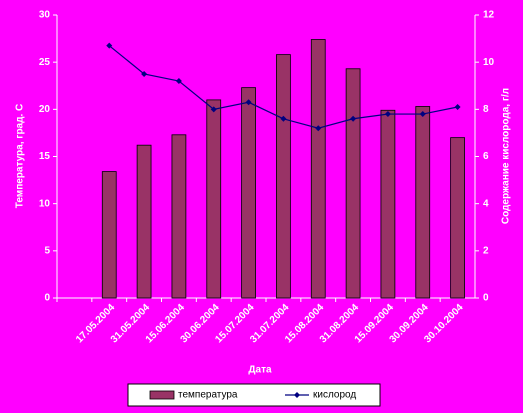  I want to click on legend-label: кислород, so click(334, 395).